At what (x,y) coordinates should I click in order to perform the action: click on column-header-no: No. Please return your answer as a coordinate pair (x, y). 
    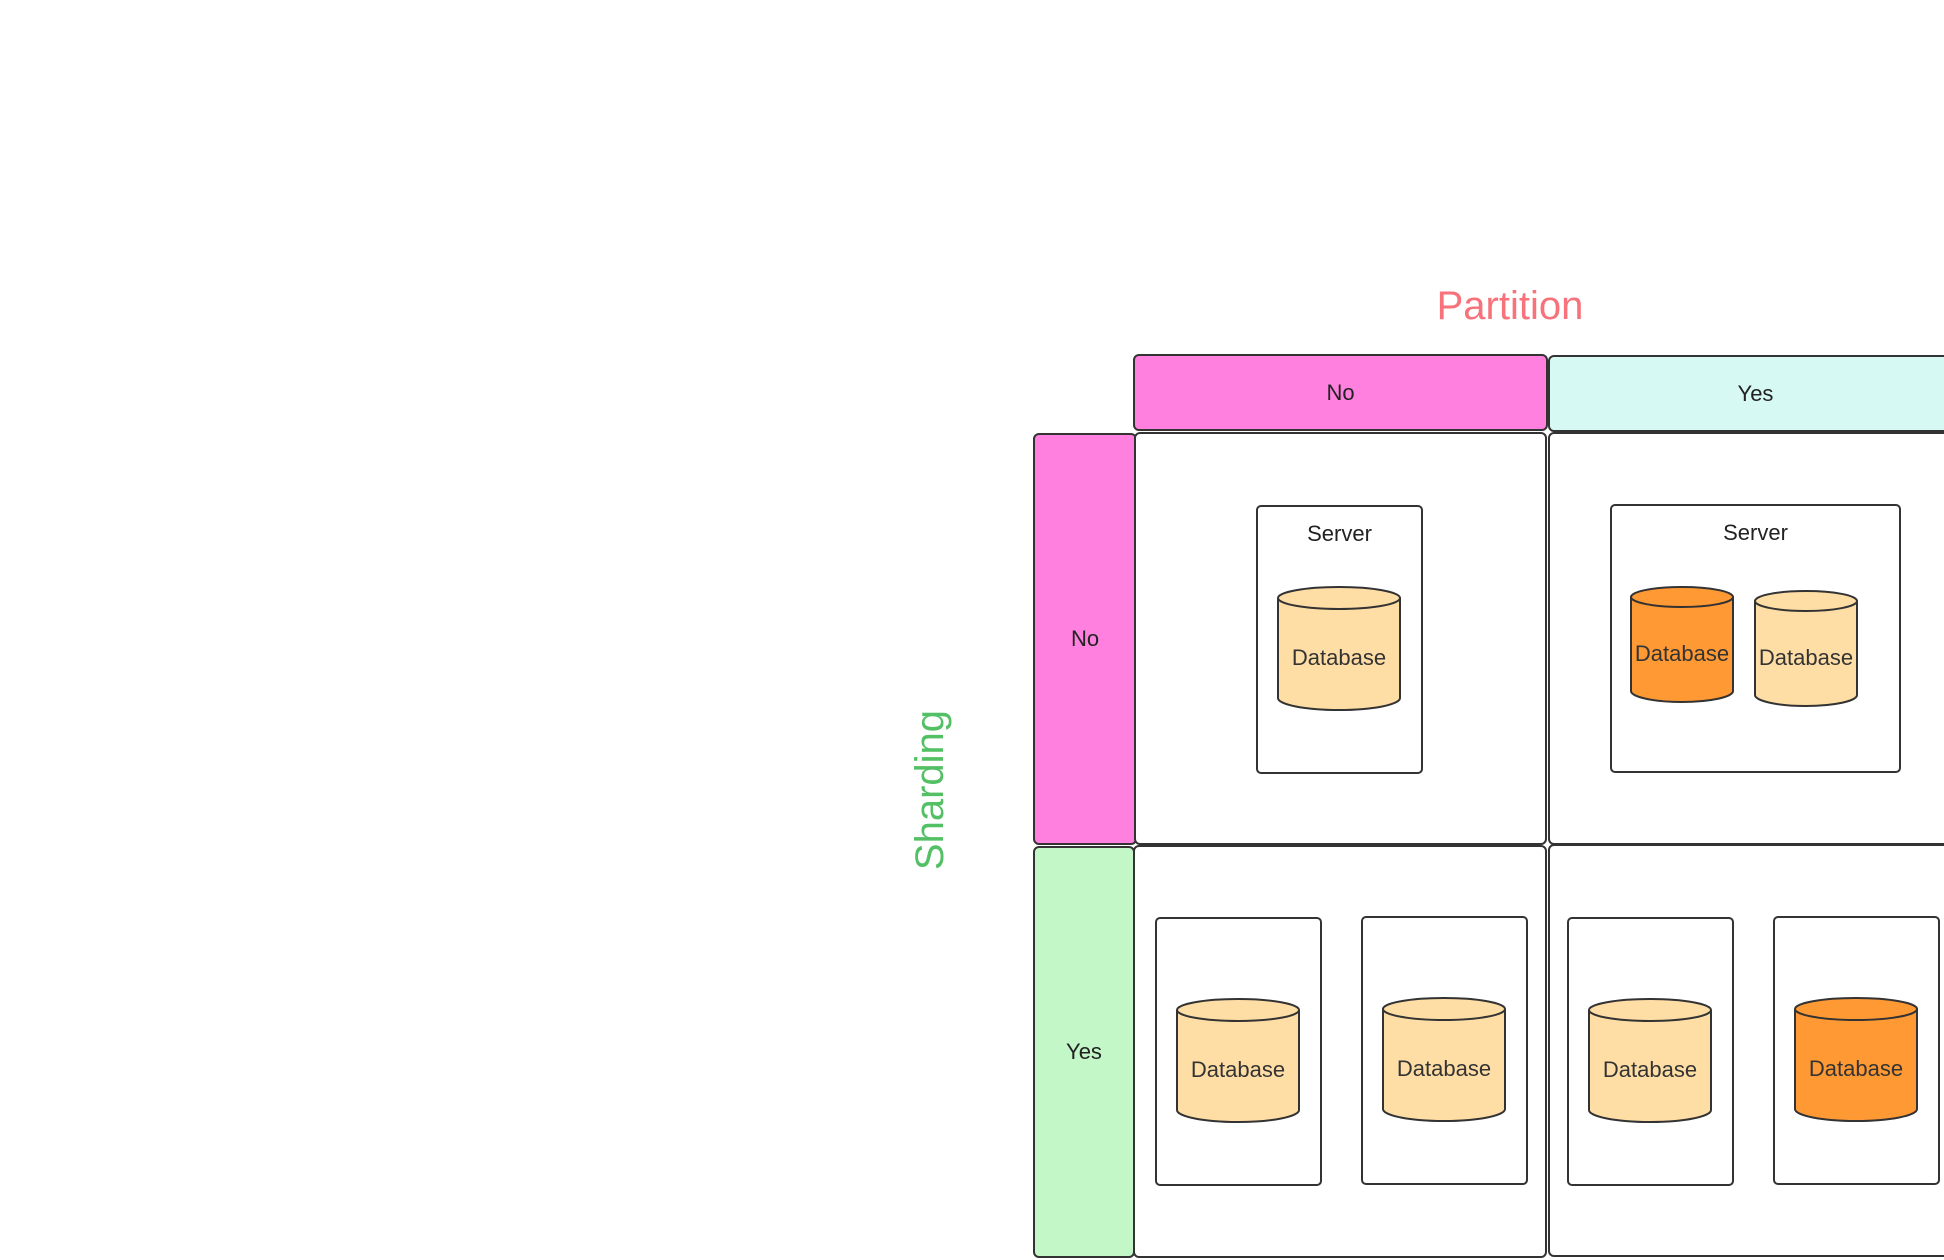
    Looking at the image, I should click on (1340, 392).